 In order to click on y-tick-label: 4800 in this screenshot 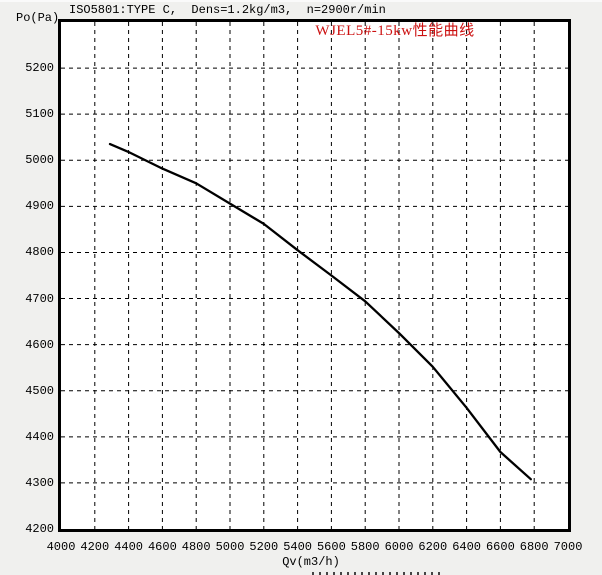, I will do `click(39, 252)`.